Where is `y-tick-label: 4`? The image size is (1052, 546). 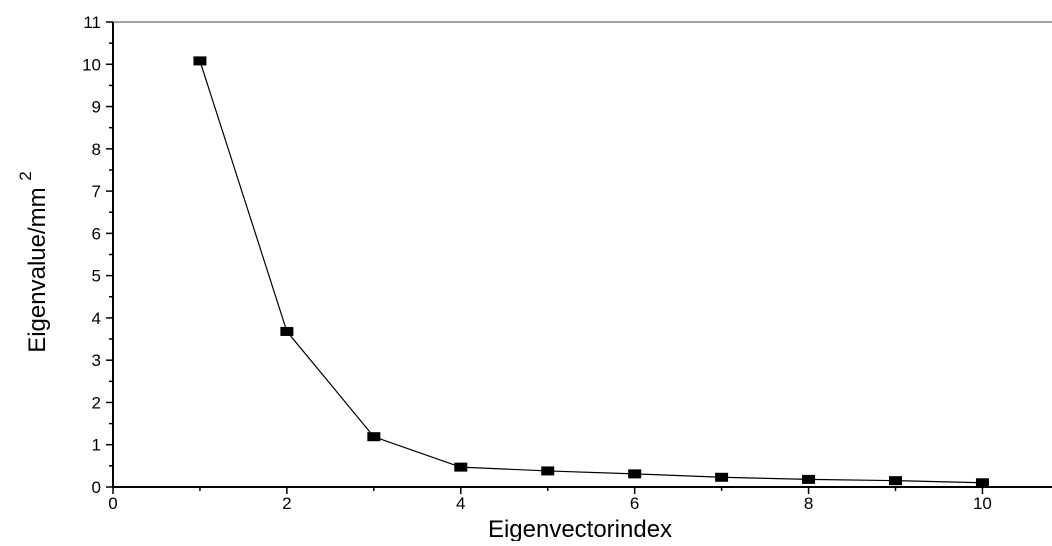 y-tick-label: 4 is located at coordinates (96, 318).